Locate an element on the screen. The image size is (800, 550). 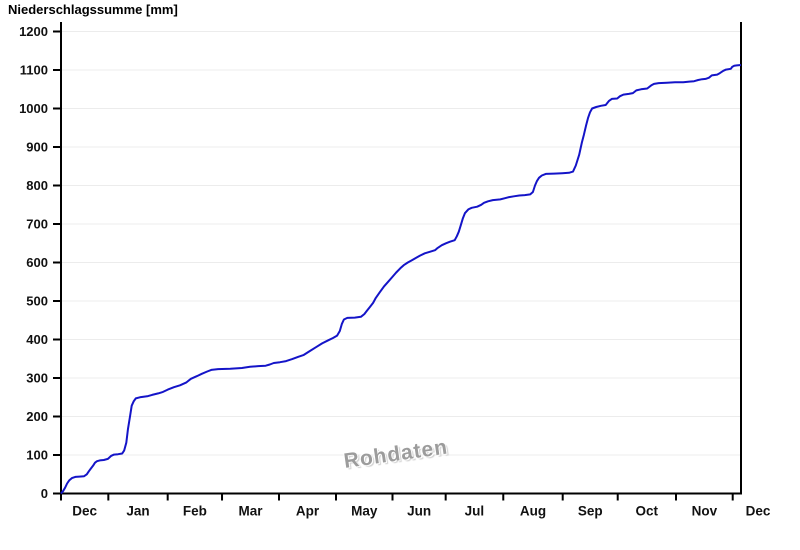
y-tick-label-400: 400 is located at coordinates (37, 339).